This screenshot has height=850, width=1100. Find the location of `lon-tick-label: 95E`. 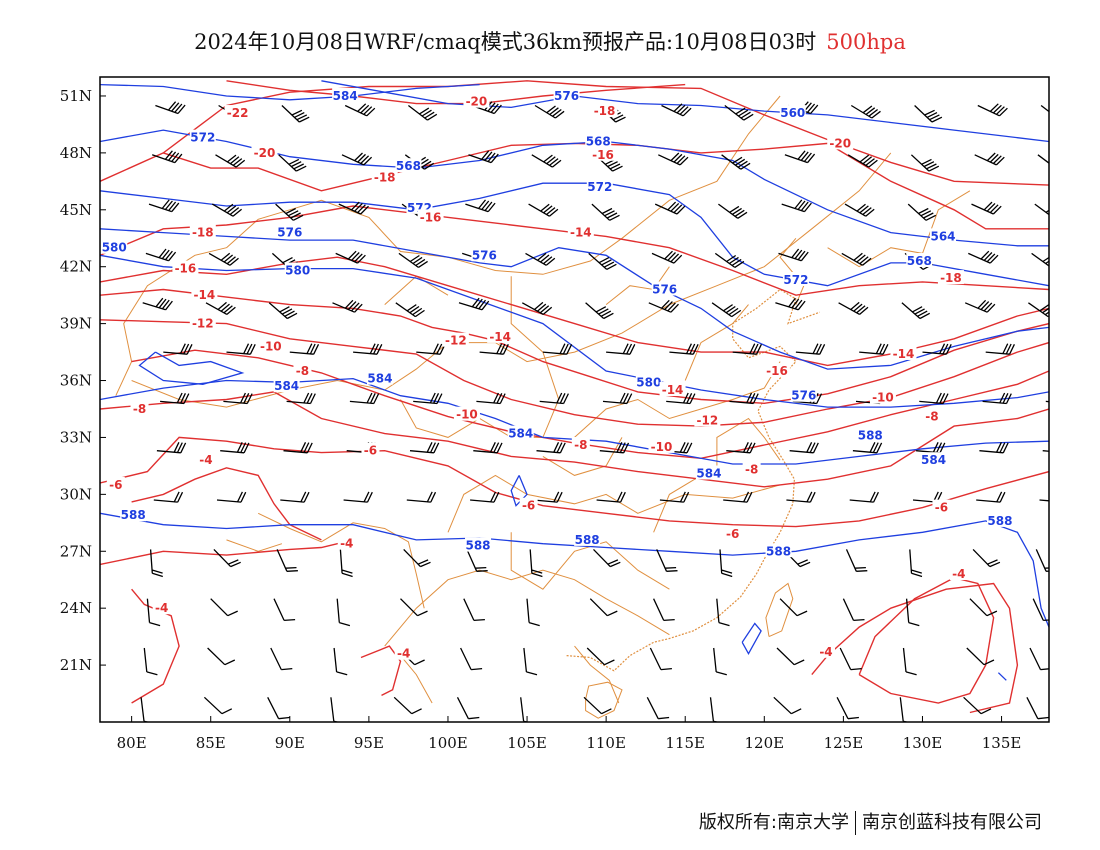

lon-tick-label: 95E is located at coordinates (369, 743).